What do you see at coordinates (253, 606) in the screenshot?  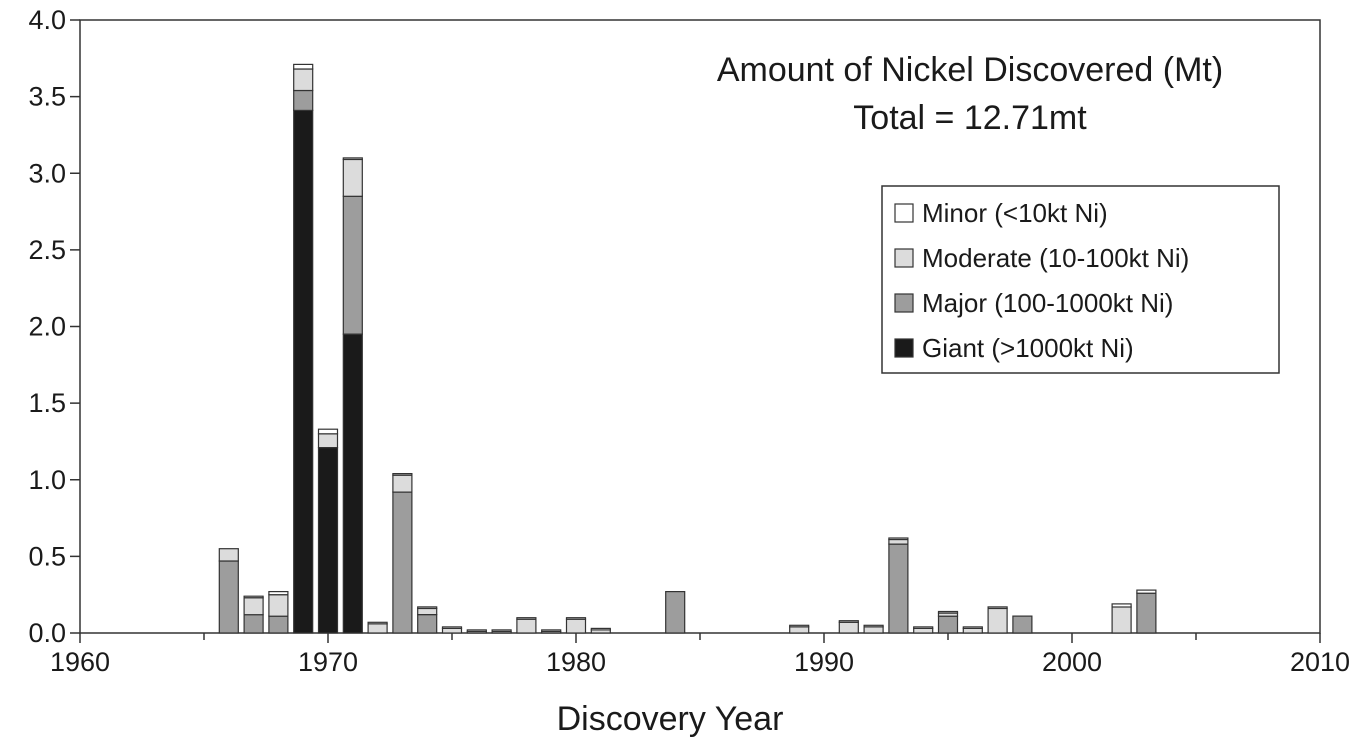 I see `bar-segment-1967-s2` at bounding box center [253, 606].